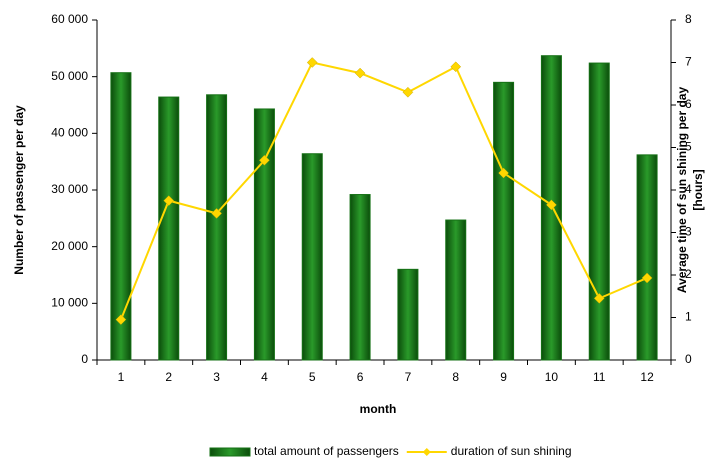 The image size is (709, 459). What do you see at coordinates (326, 451) in the screenshot?
I see `legend-label: total amount of passengers` at bounding box center [326, 451].